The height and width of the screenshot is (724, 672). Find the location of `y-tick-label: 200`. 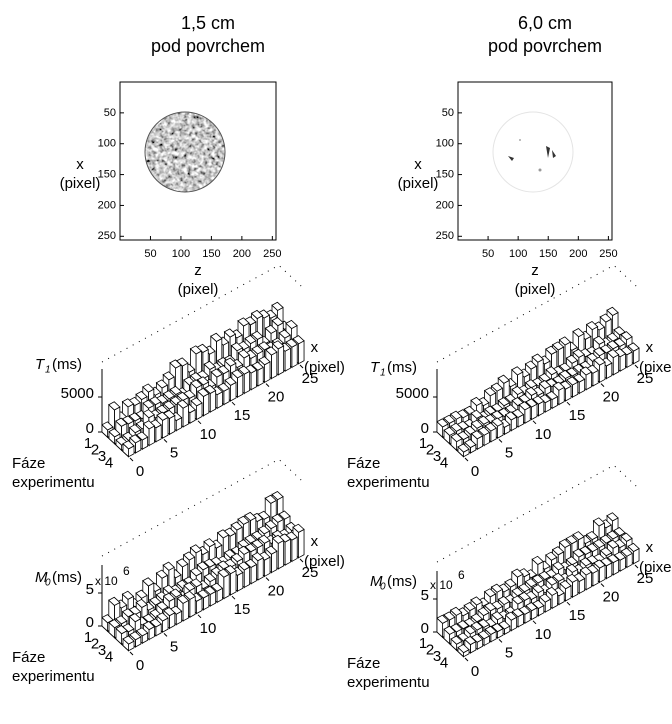

y-tick-label: 200 is located at coordinates (445, 205).